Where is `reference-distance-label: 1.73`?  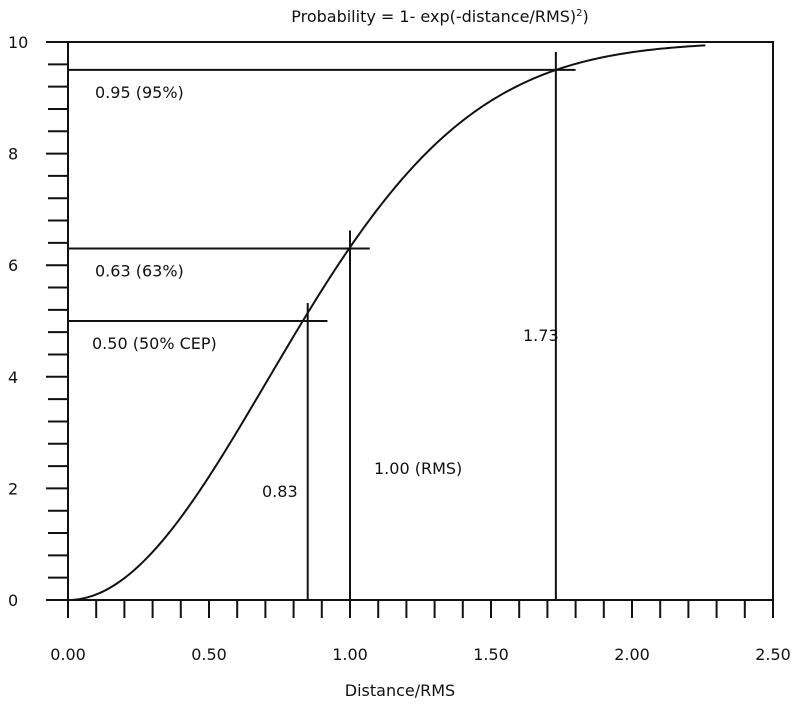 reference-distance-label: 1.73 is located at coordinates (541, 335).